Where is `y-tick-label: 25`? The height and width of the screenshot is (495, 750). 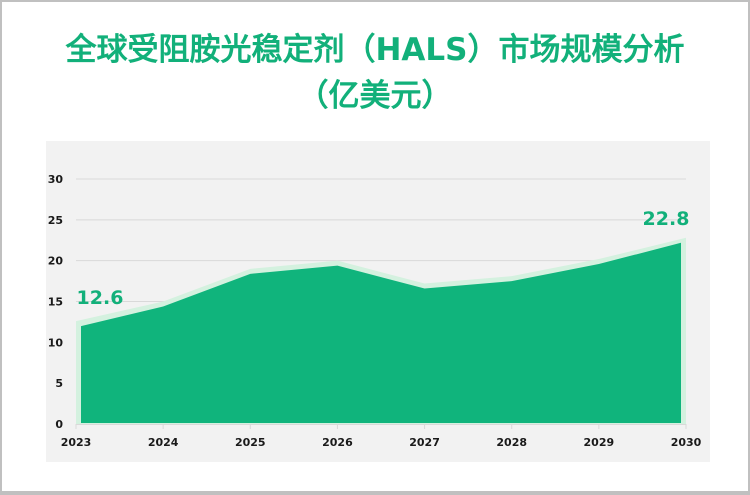 y-tick-label: 25 is located at coordinates (55, 220).